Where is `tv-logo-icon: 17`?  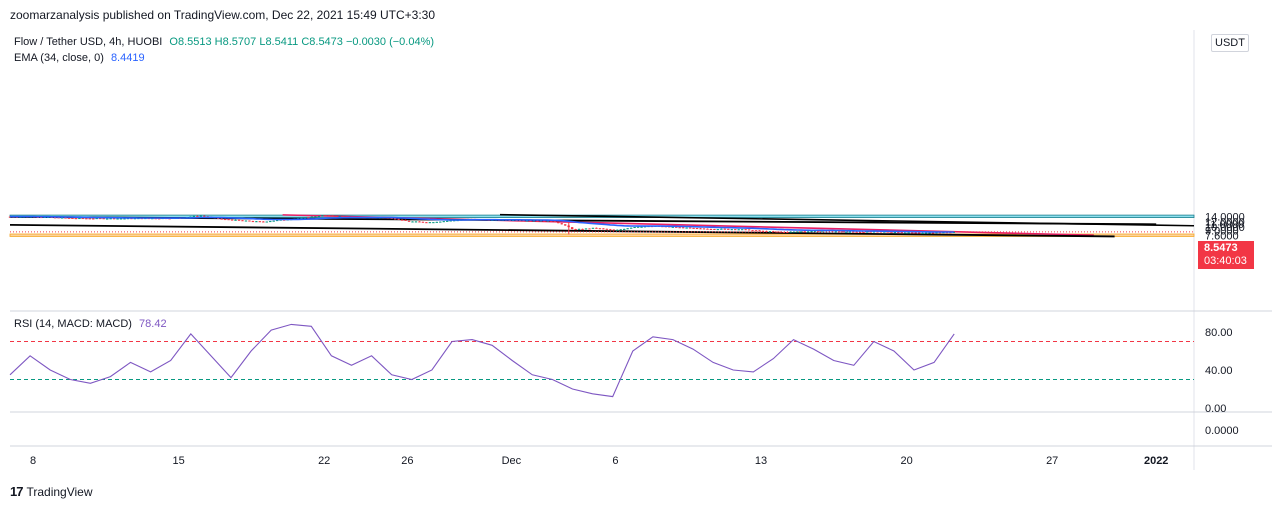
tv-logo-icon: 17 is located at coordinates (17, 491).